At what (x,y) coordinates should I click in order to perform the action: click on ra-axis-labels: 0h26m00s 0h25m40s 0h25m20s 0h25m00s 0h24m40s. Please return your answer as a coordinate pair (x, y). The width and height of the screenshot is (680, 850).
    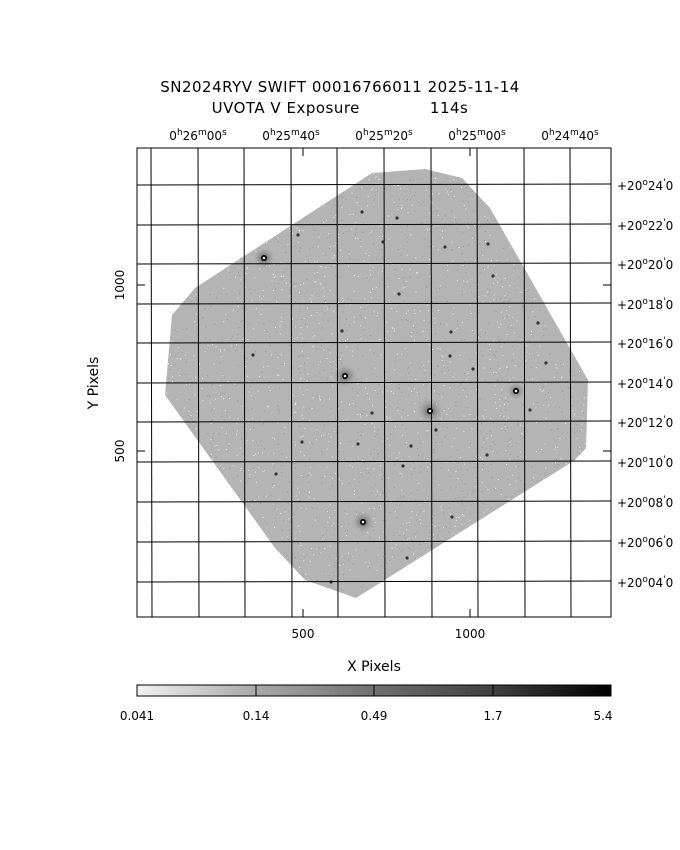
    Looking at the image, I should click on (384, 135).